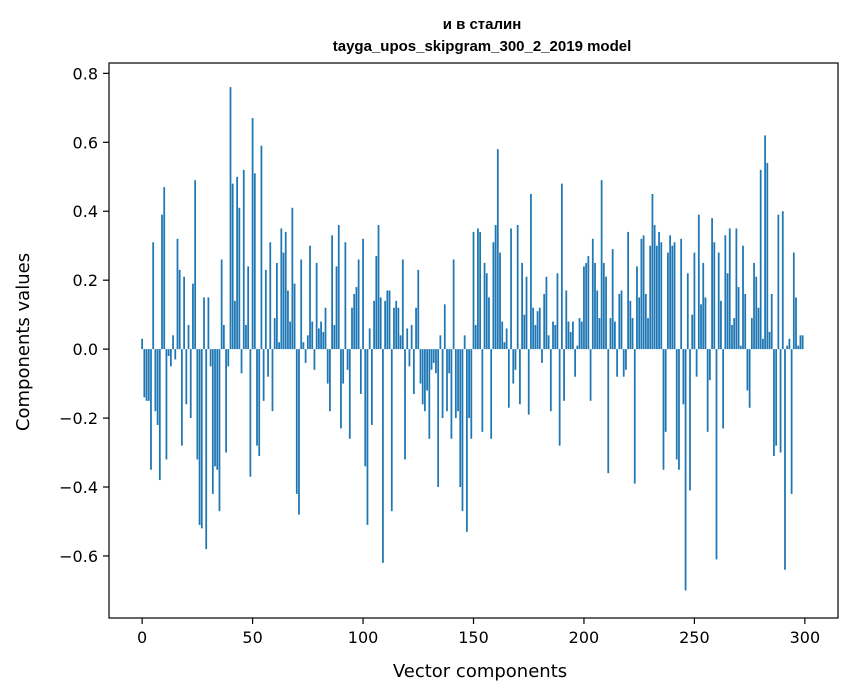  Describe the element at coordinates (85, 349) in the screenshot. I see `y-tick-label: 0.0` at that location.